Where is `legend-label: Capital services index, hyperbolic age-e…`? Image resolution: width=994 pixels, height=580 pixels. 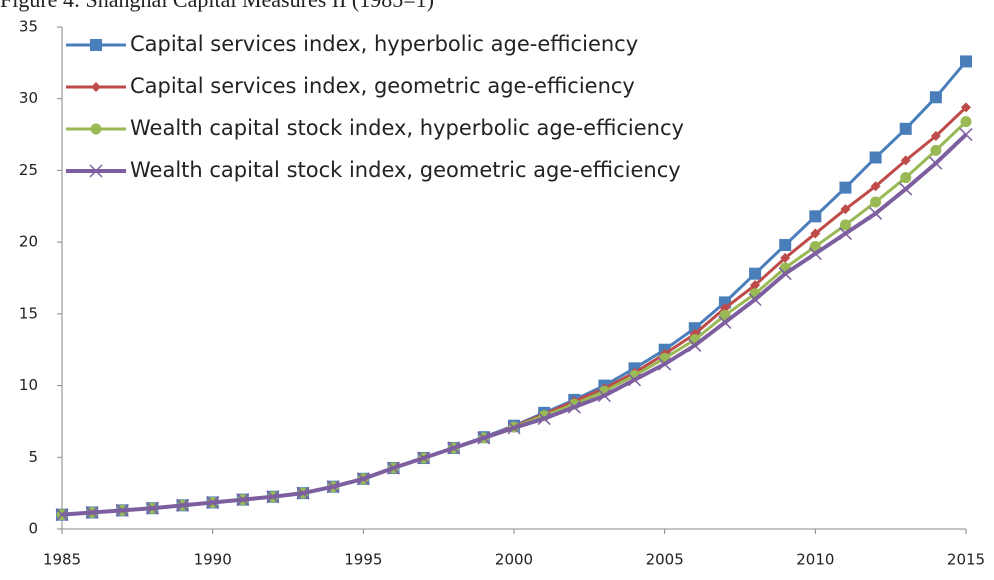 legend-label: Capital services index, hyperbolic age-e… is located at coordinates (384, 44).